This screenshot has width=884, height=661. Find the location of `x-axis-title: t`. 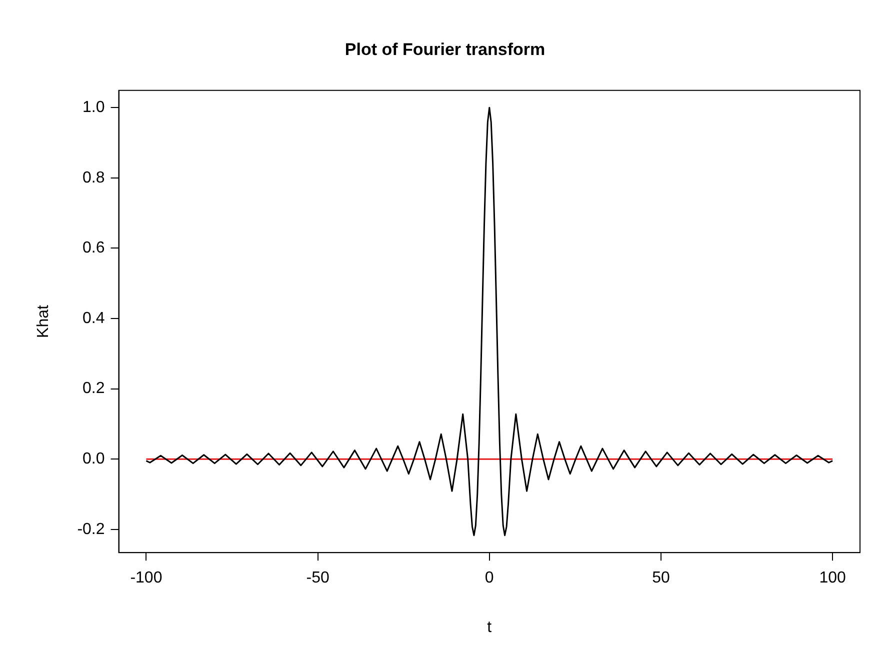

x-axis-title: t is located at coordinates (489, 627).